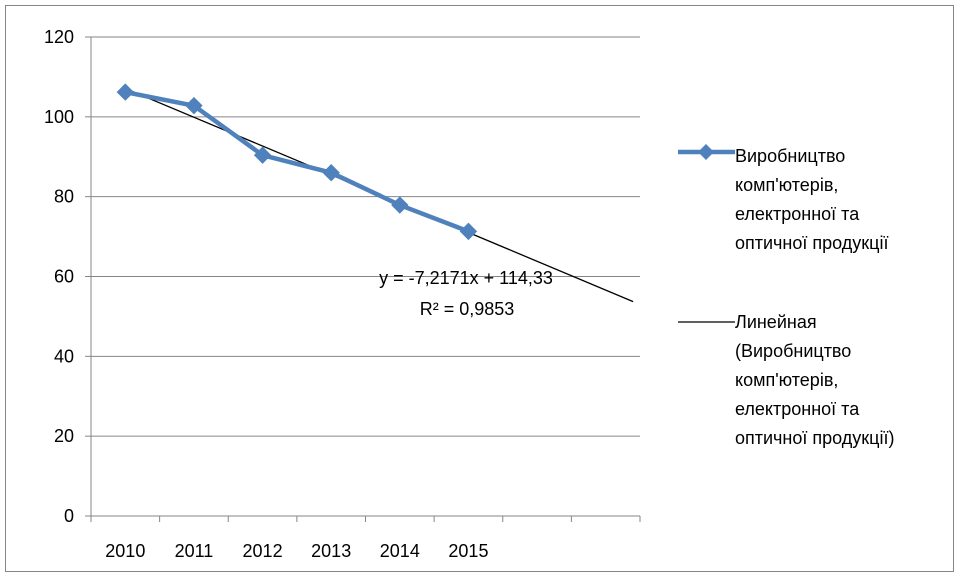 The width and height of the screenshot is (960, 578). Describe the element at coordinates (125, 551) in the screenshot. I see `x-tick-label: 2010` at that location.